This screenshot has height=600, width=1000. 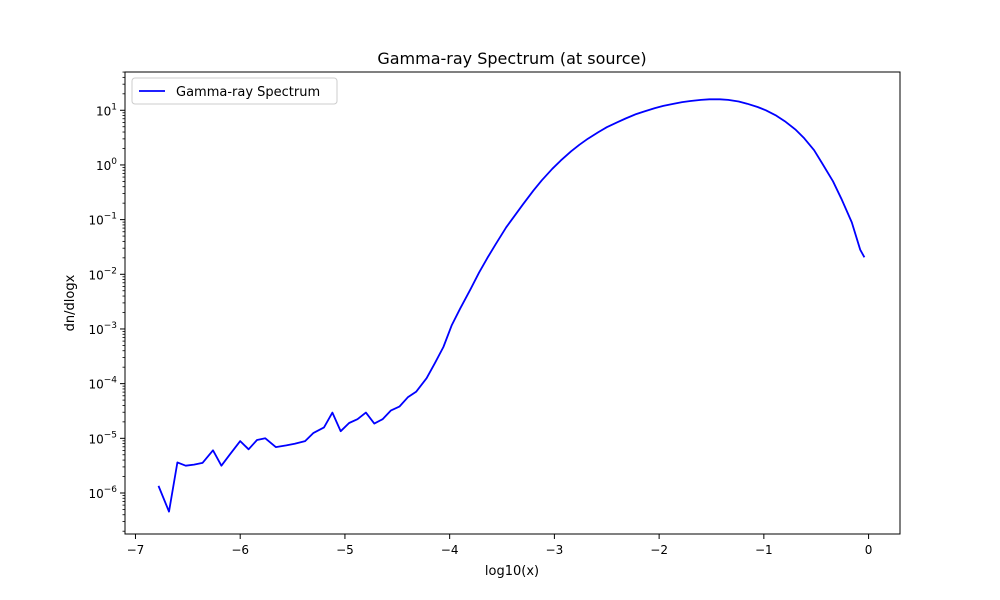 What do you see at coordinates (102, 220) in the screenshot?
I see `y-tick-label: 10⁻¹` at bounding box center [102, 220].